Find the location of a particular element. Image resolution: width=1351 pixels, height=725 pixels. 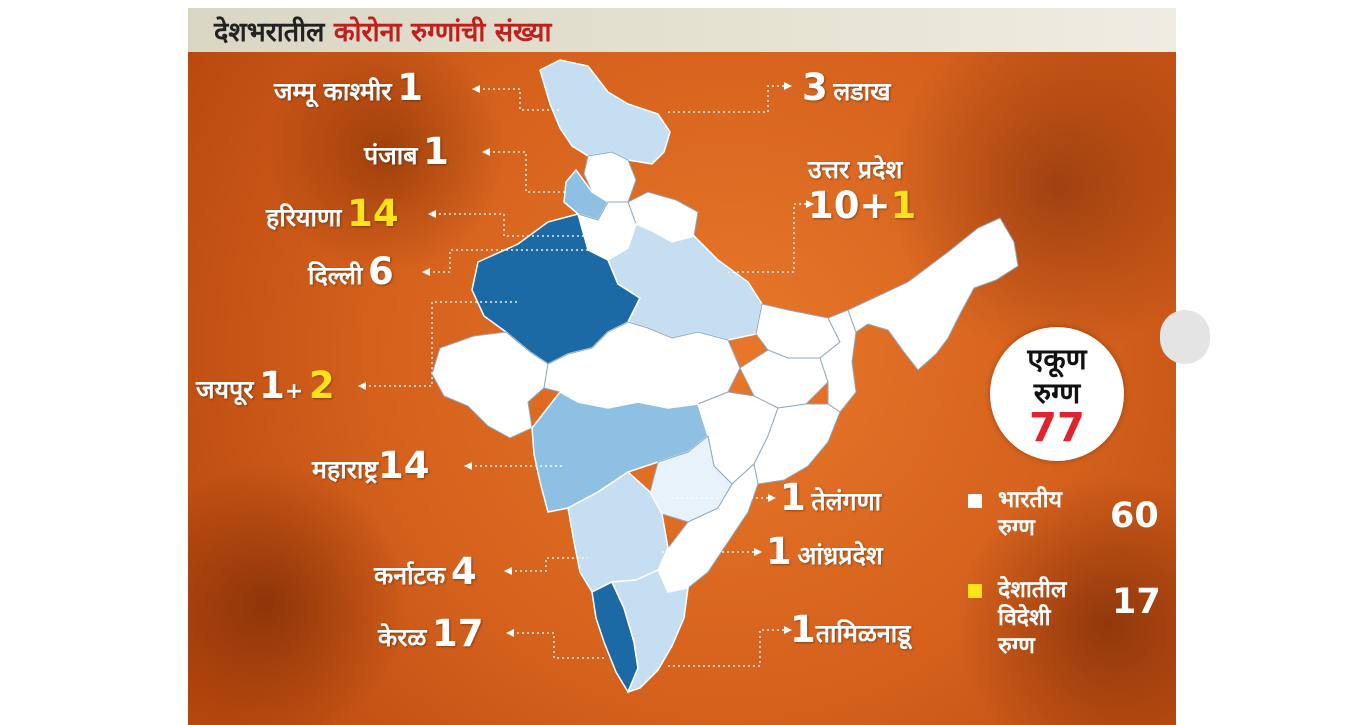

leader-jammu-kashmir is located at coordinates (519, 99).